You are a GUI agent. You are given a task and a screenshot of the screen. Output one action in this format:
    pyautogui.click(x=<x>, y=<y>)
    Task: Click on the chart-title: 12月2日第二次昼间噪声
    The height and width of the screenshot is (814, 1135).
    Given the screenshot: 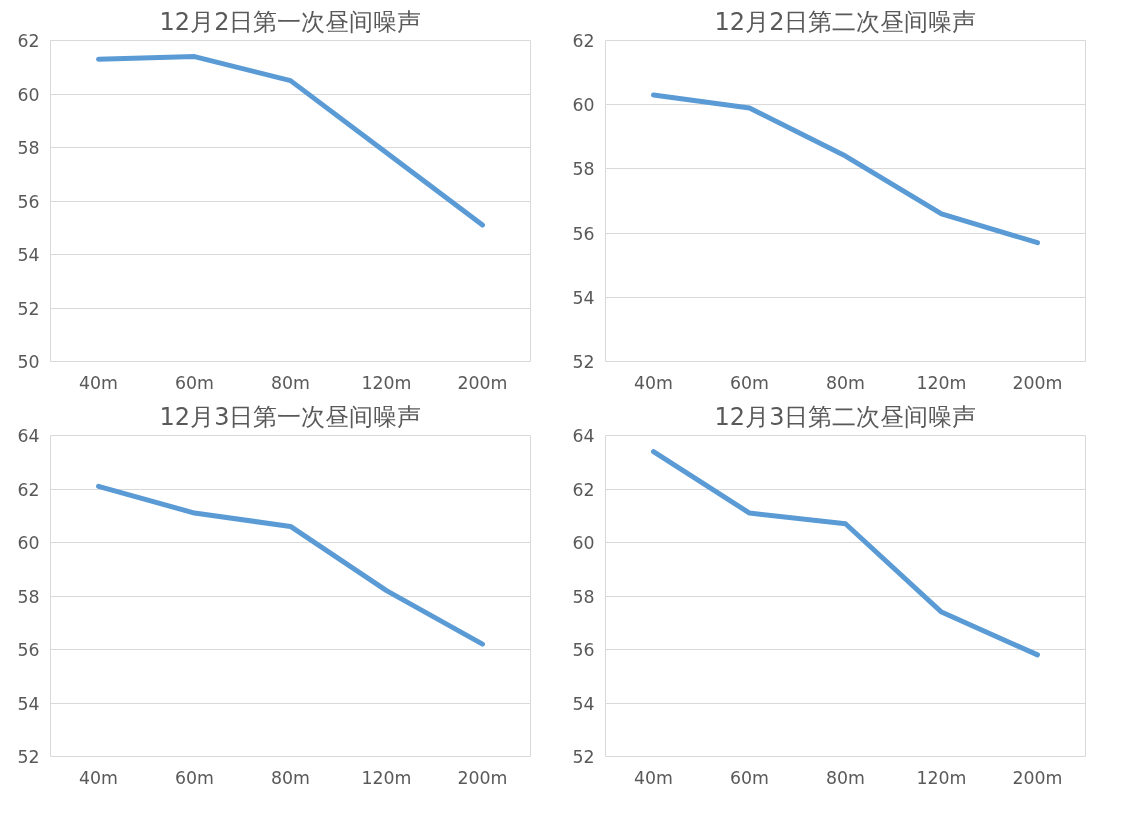 What is the action you would take?
    pyautogui.click(x=845, y=21)
    